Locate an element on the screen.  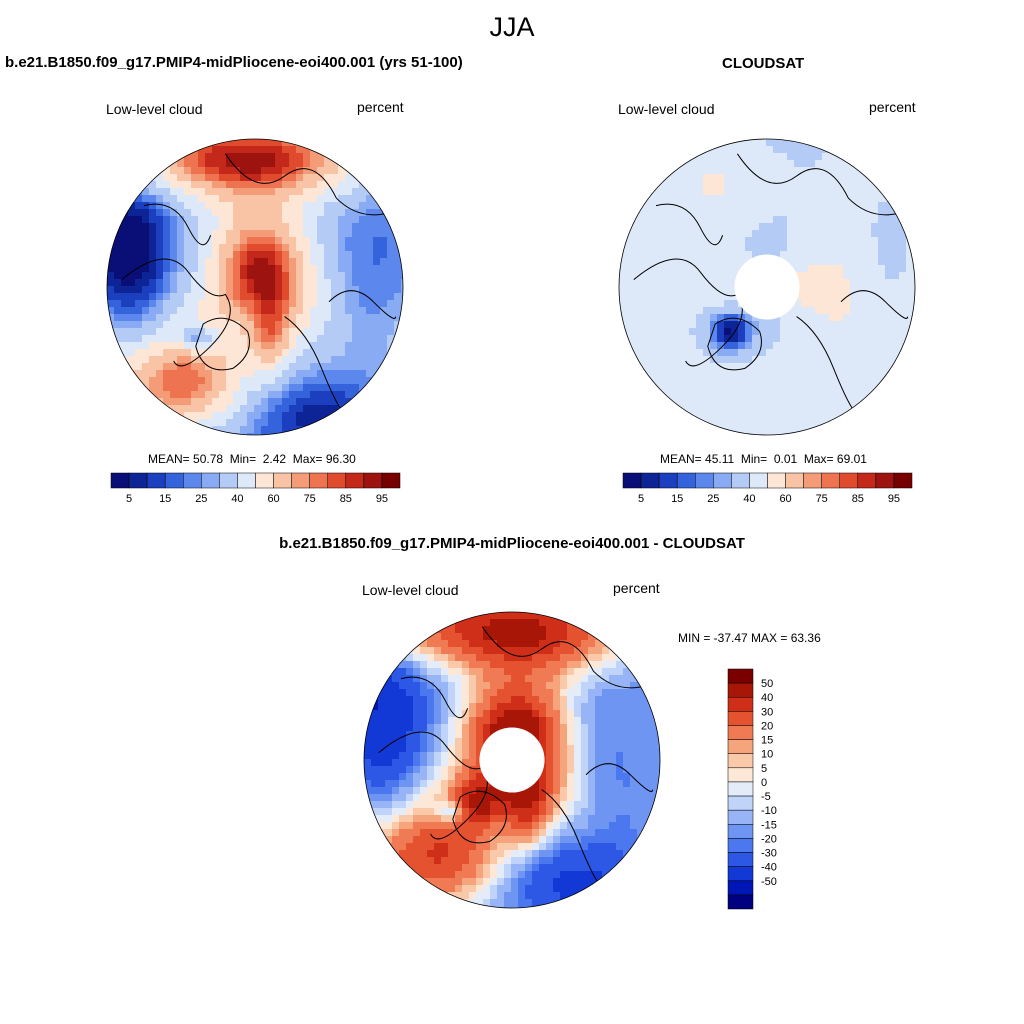
obs-colorbar-tick-label: 25 is located at coordinates (713, 499).